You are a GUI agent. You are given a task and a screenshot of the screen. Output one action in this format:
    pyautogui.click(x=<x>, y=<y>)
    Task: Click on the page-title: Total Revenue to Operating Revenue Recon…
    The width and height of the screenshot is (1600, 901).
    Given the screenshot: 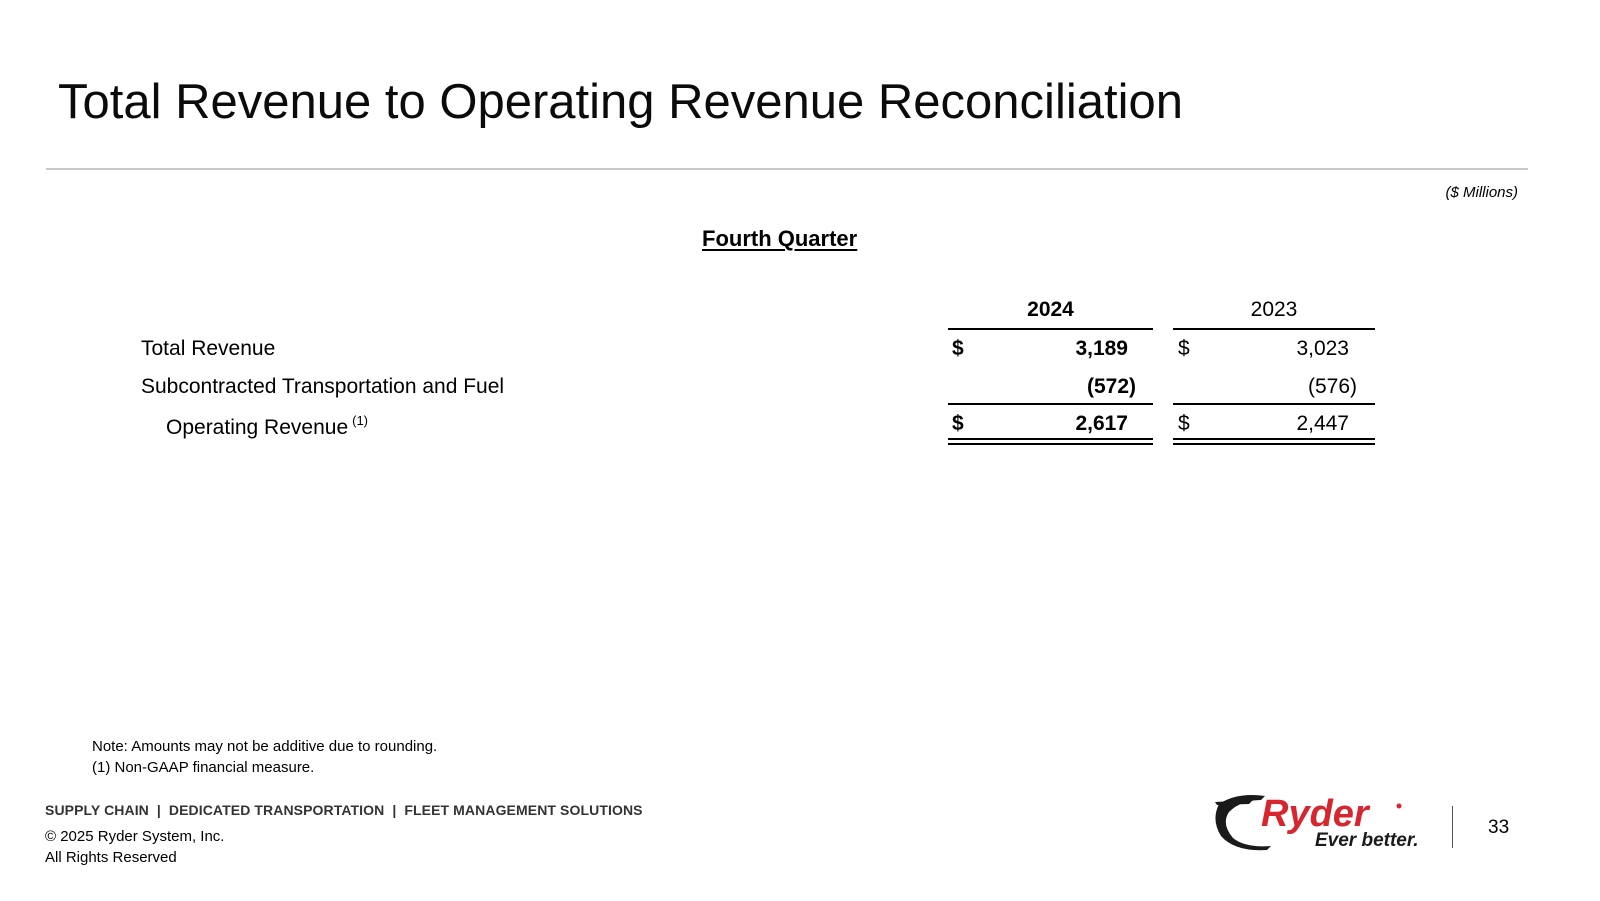 What is the action you would take?
    pyautogui.click(x=620, y=102)
    